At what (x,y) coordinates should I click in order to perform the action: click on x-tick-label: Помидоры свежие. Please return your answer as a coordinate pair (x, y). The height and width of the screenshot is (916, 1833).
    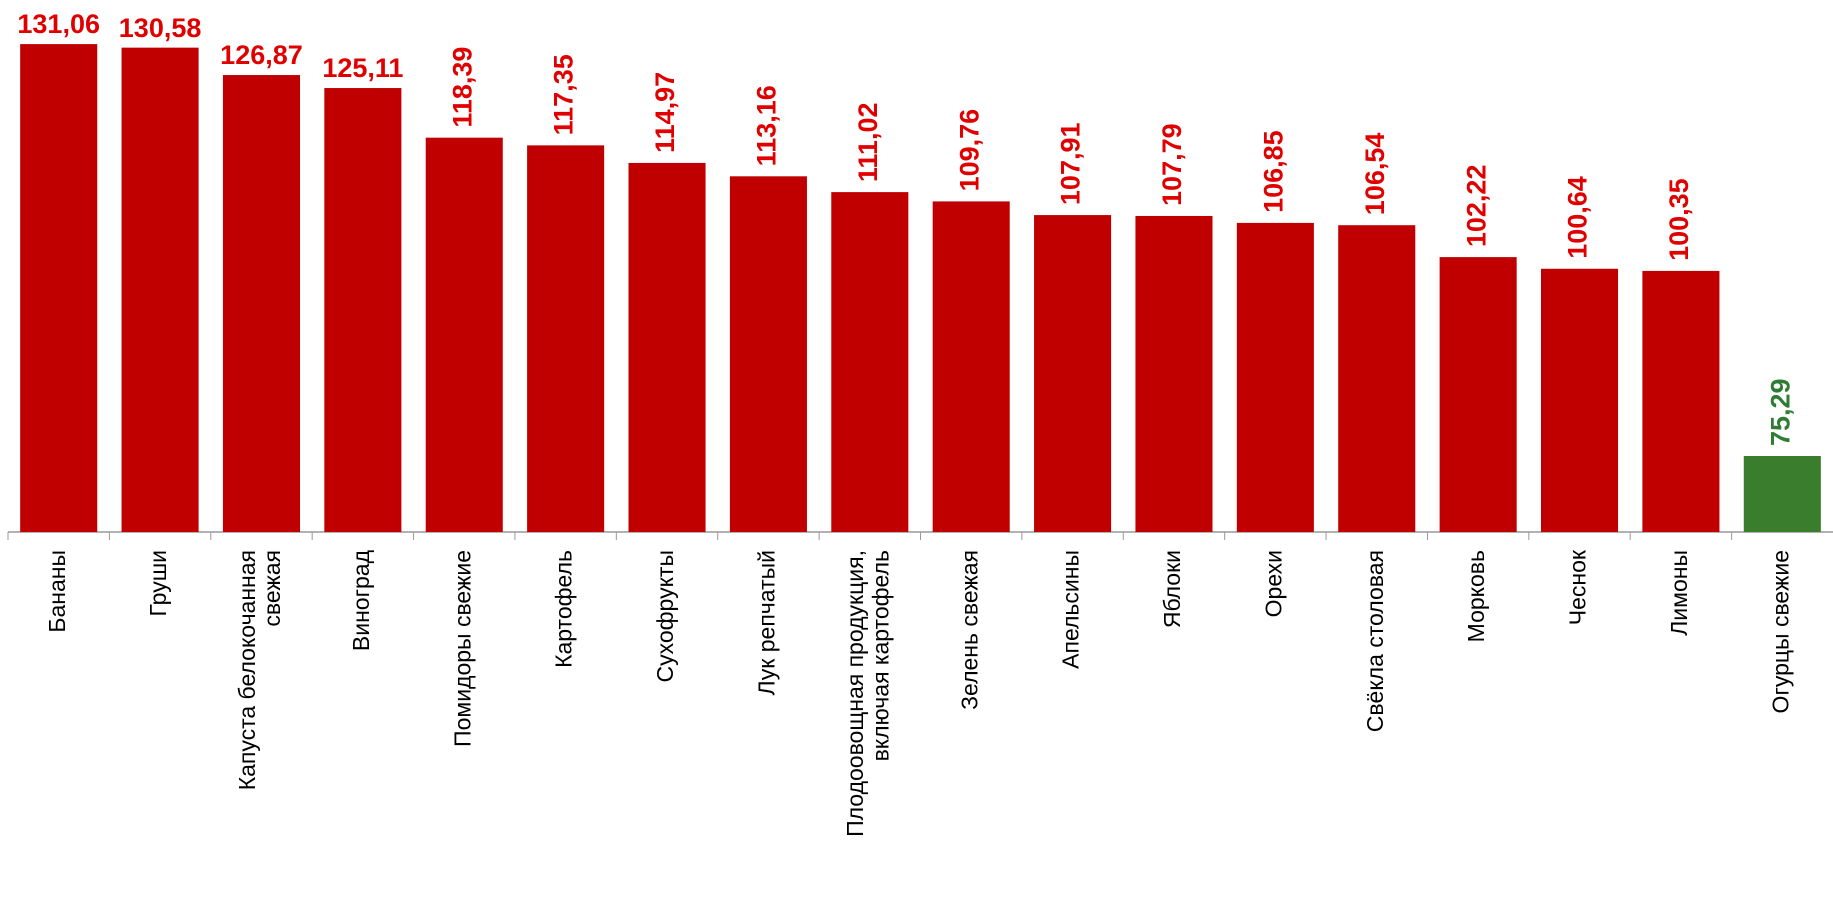
    Looking at the image, I should click on (462, 648).